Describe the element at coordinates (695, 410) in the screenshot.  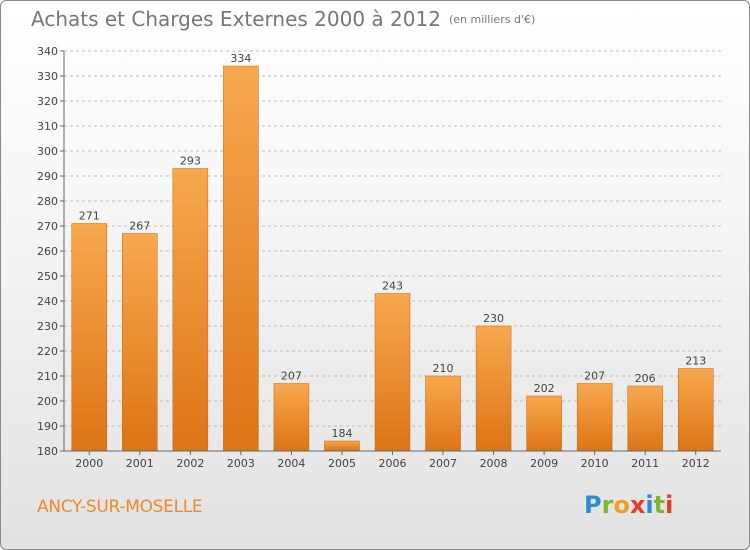
I see `bar-2012` at that location.